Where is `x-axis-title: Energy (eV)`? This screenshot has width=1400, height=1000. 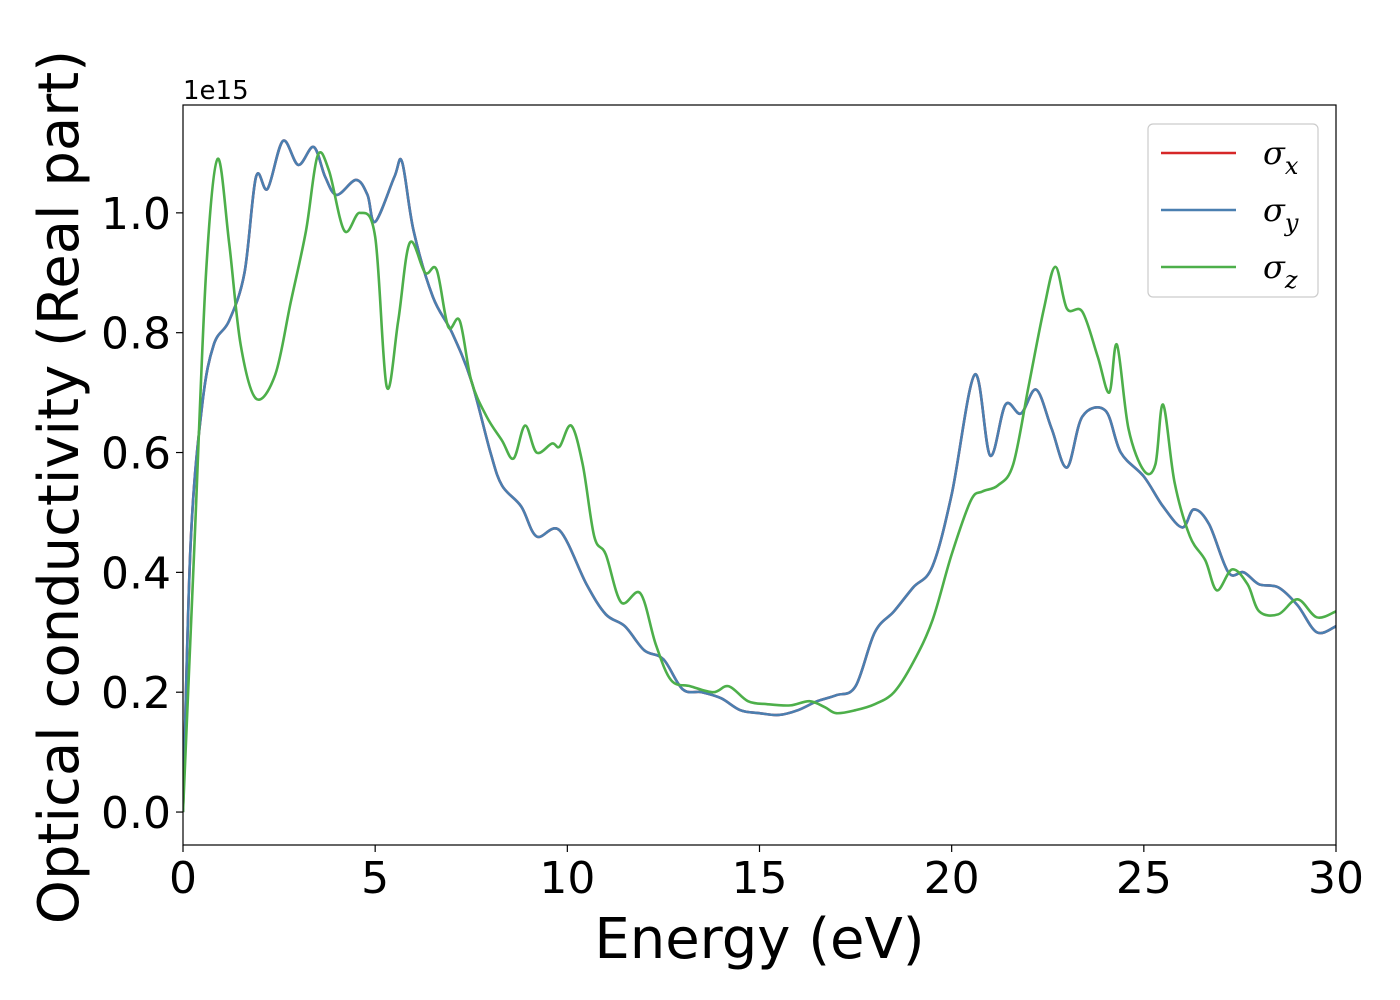 x-axis-title: Energy (eV) is located at coordinates (759, 939).